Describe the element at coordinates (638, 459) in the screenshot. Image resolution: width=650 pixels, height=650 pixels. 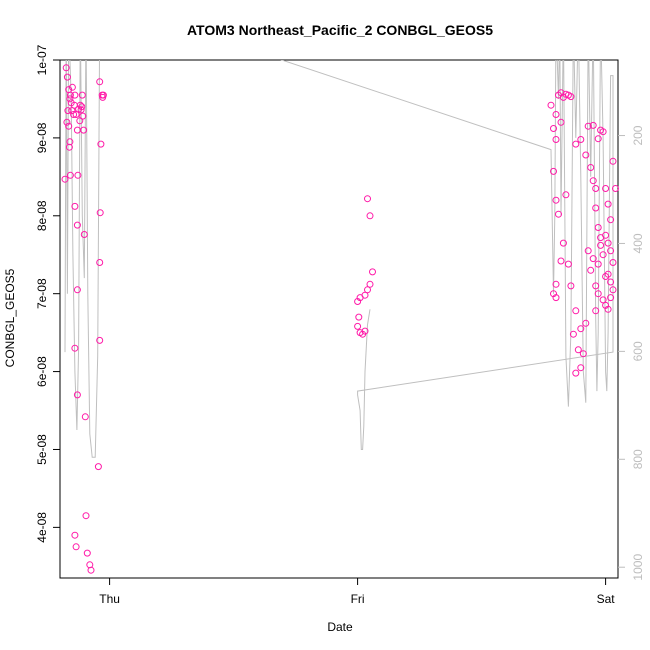
I see `y-right-tick-label: 800` at that location.